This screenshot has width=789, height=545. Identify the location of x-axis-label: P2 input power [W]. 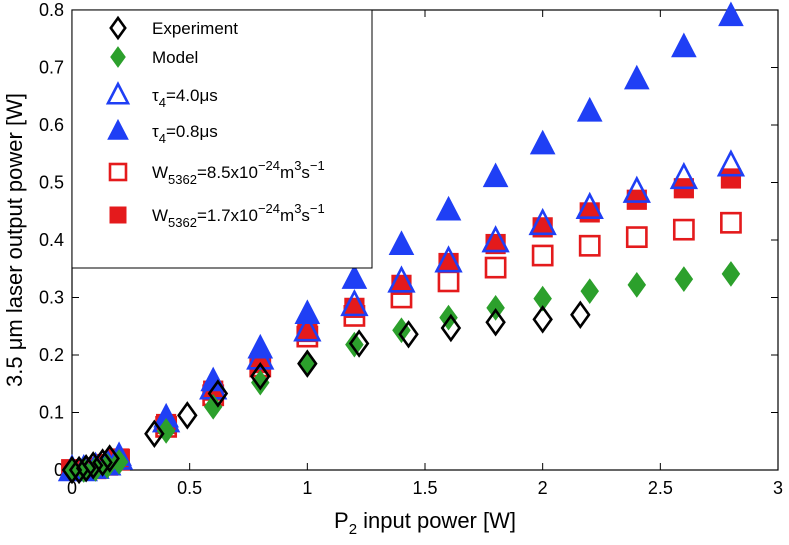
(425, 523).